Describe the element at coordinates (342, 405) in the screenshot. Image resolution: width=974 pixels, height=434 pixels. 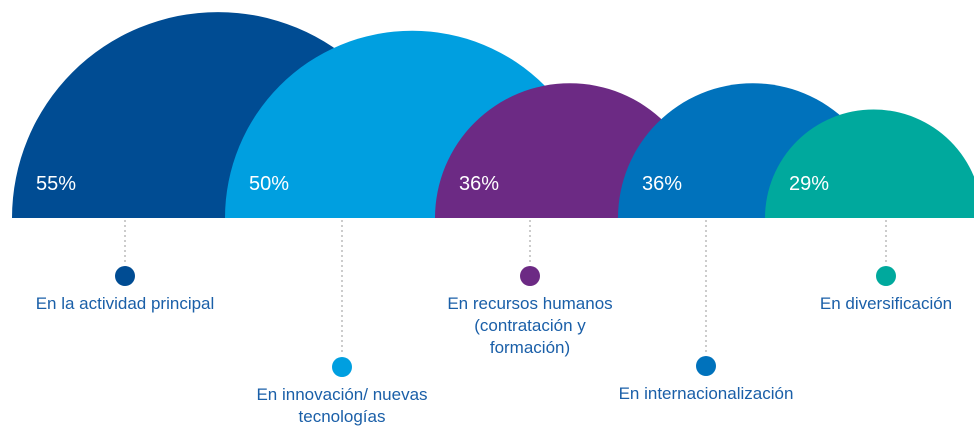
I see `category-label: En innovación/ nuevas tecnologías` at that location.